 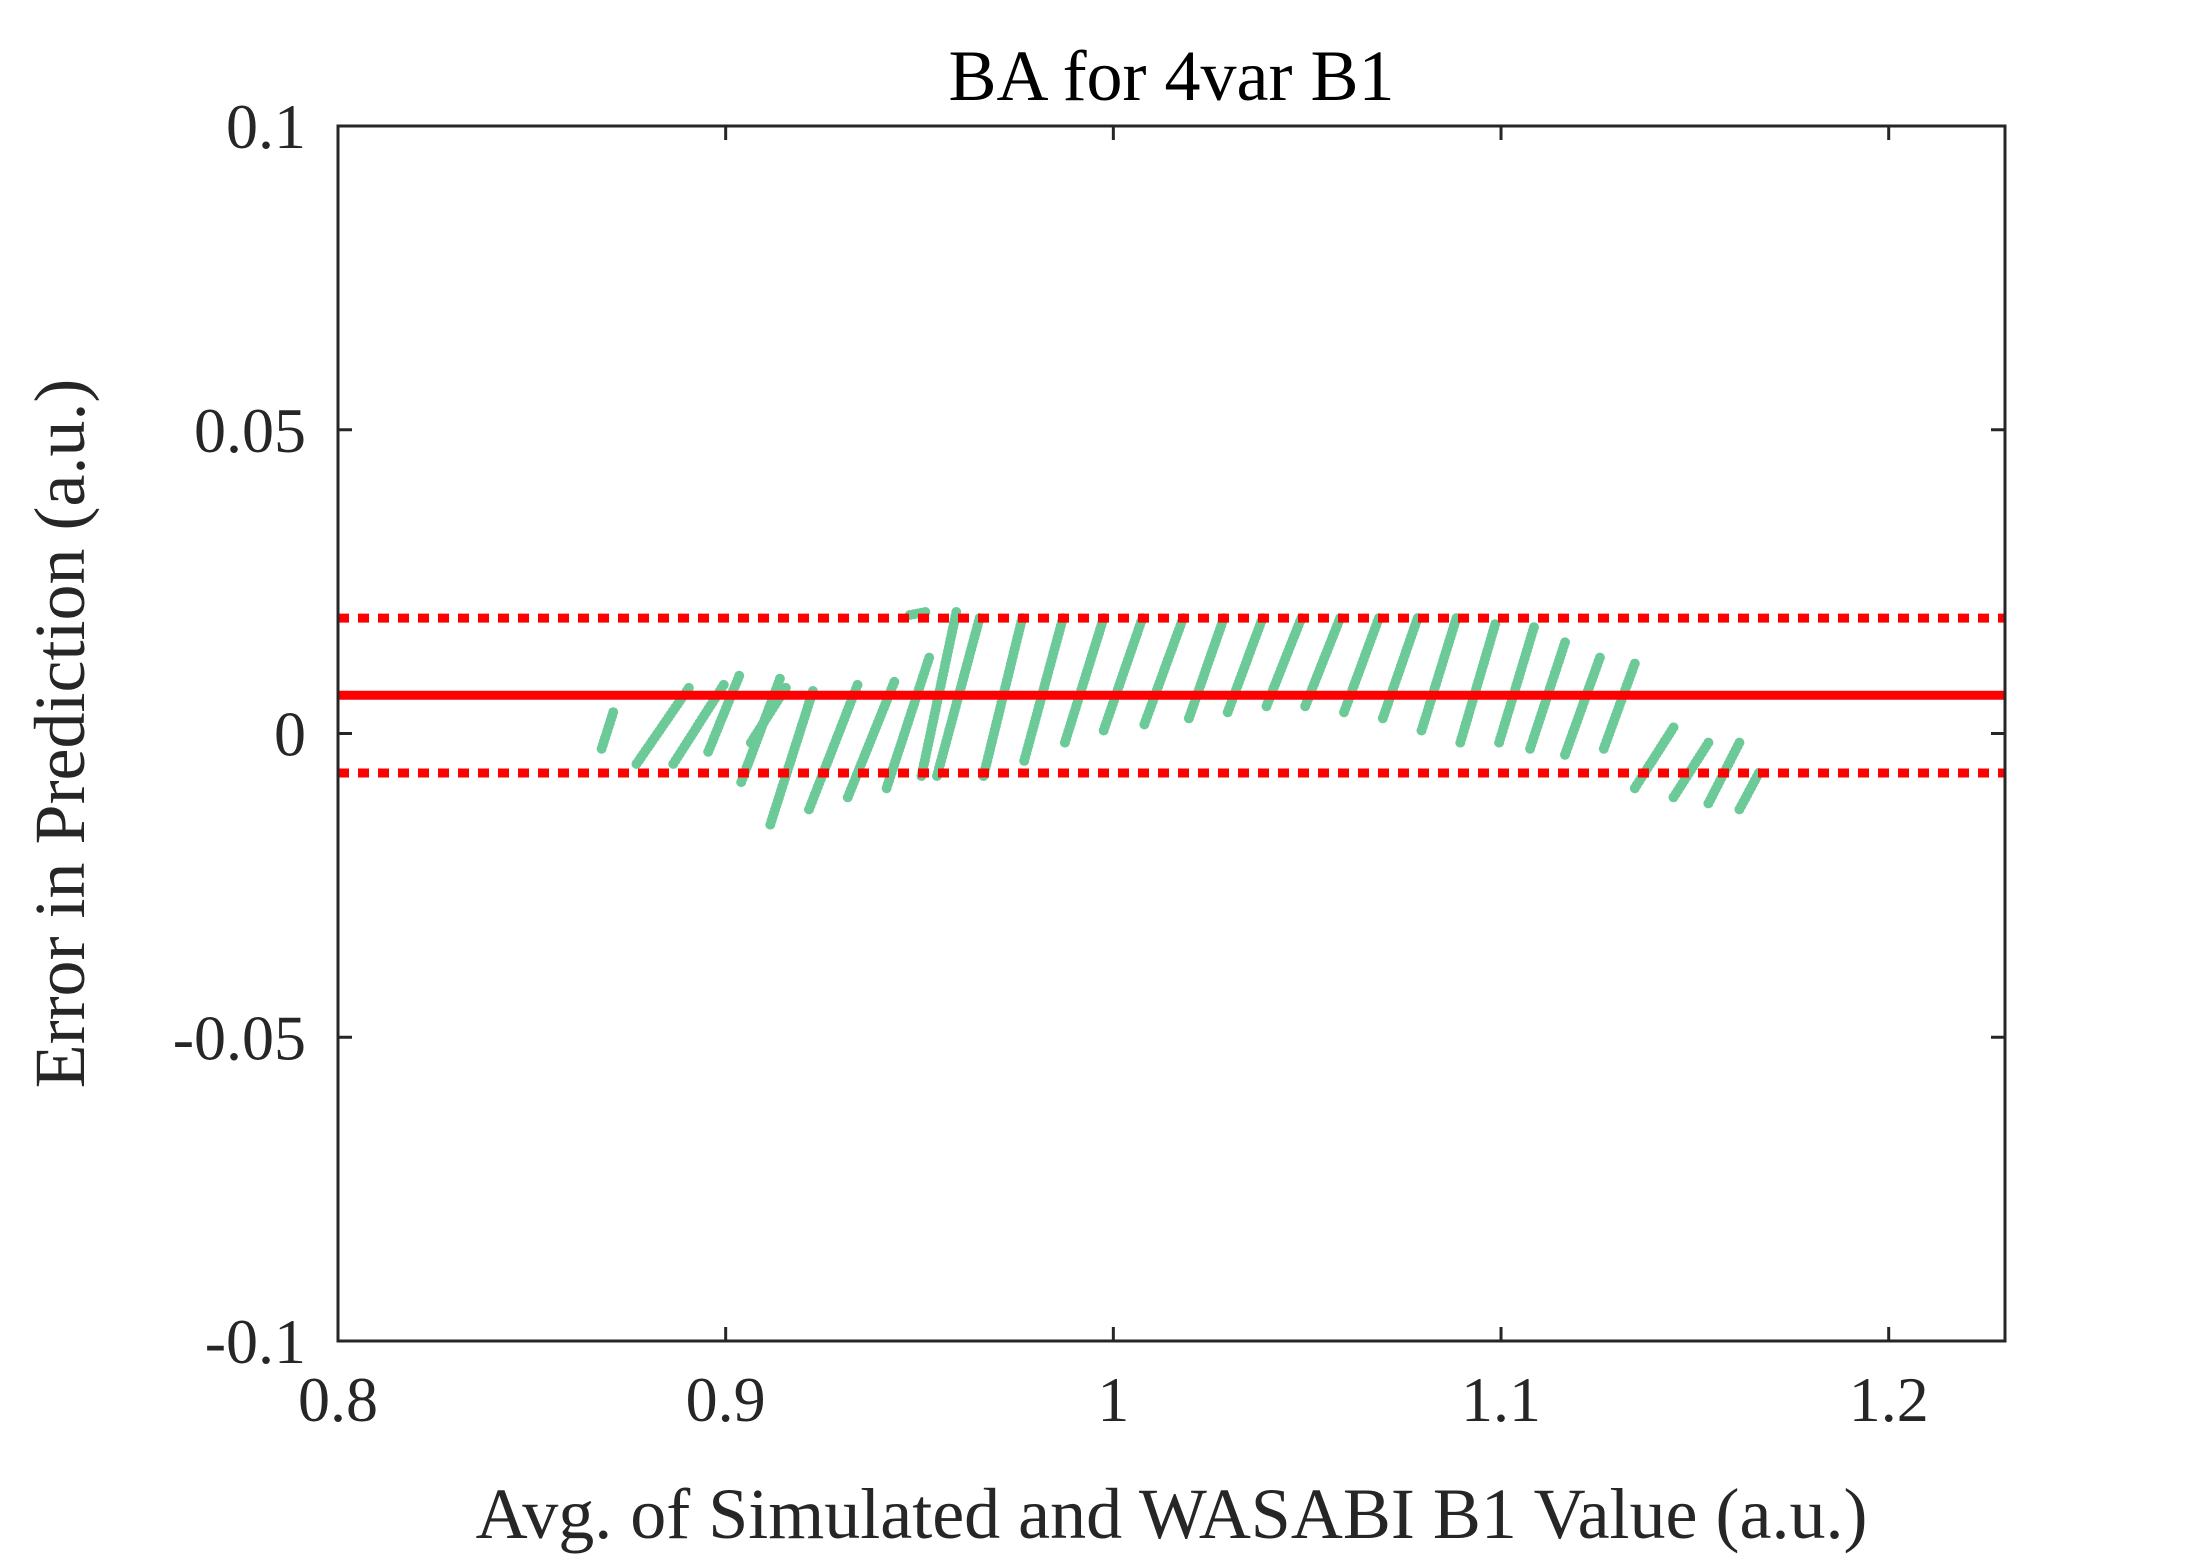 I want to click on y-axis-title: Error in Prediction (a.u.), so click(x=60, y=734).